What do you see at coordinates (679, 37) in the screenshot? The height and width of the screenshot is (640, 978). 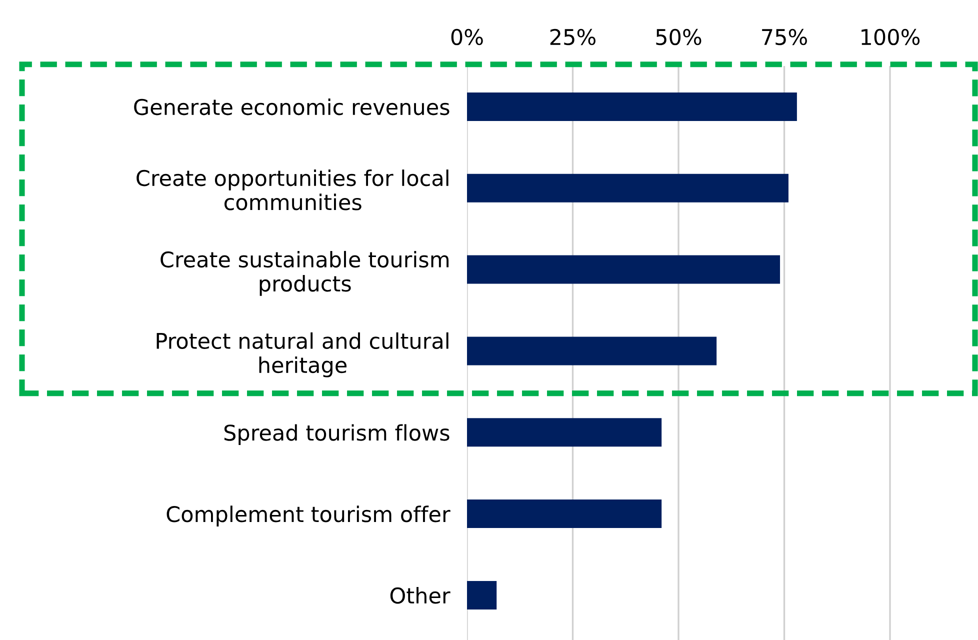 I see `x-tick-label: 50%` at bounding box center [679, 37].